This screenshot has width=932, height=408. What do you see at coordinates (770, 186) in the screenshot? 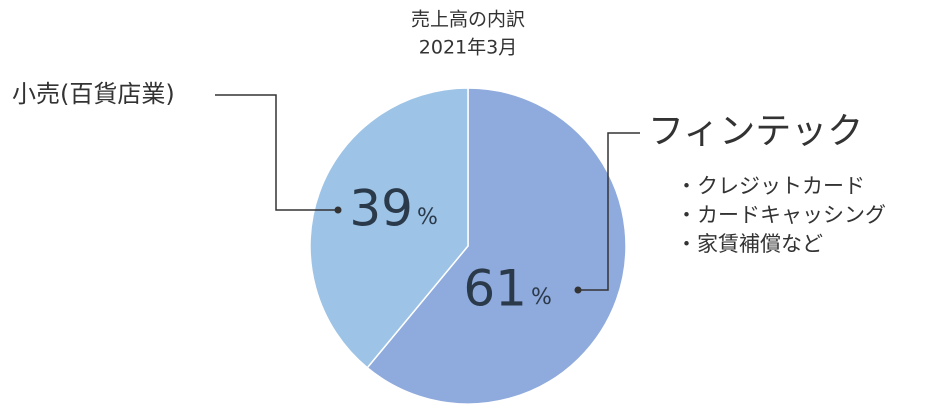
I see `category-detail: ・クレジットカード` at bounding box center [770, 186].